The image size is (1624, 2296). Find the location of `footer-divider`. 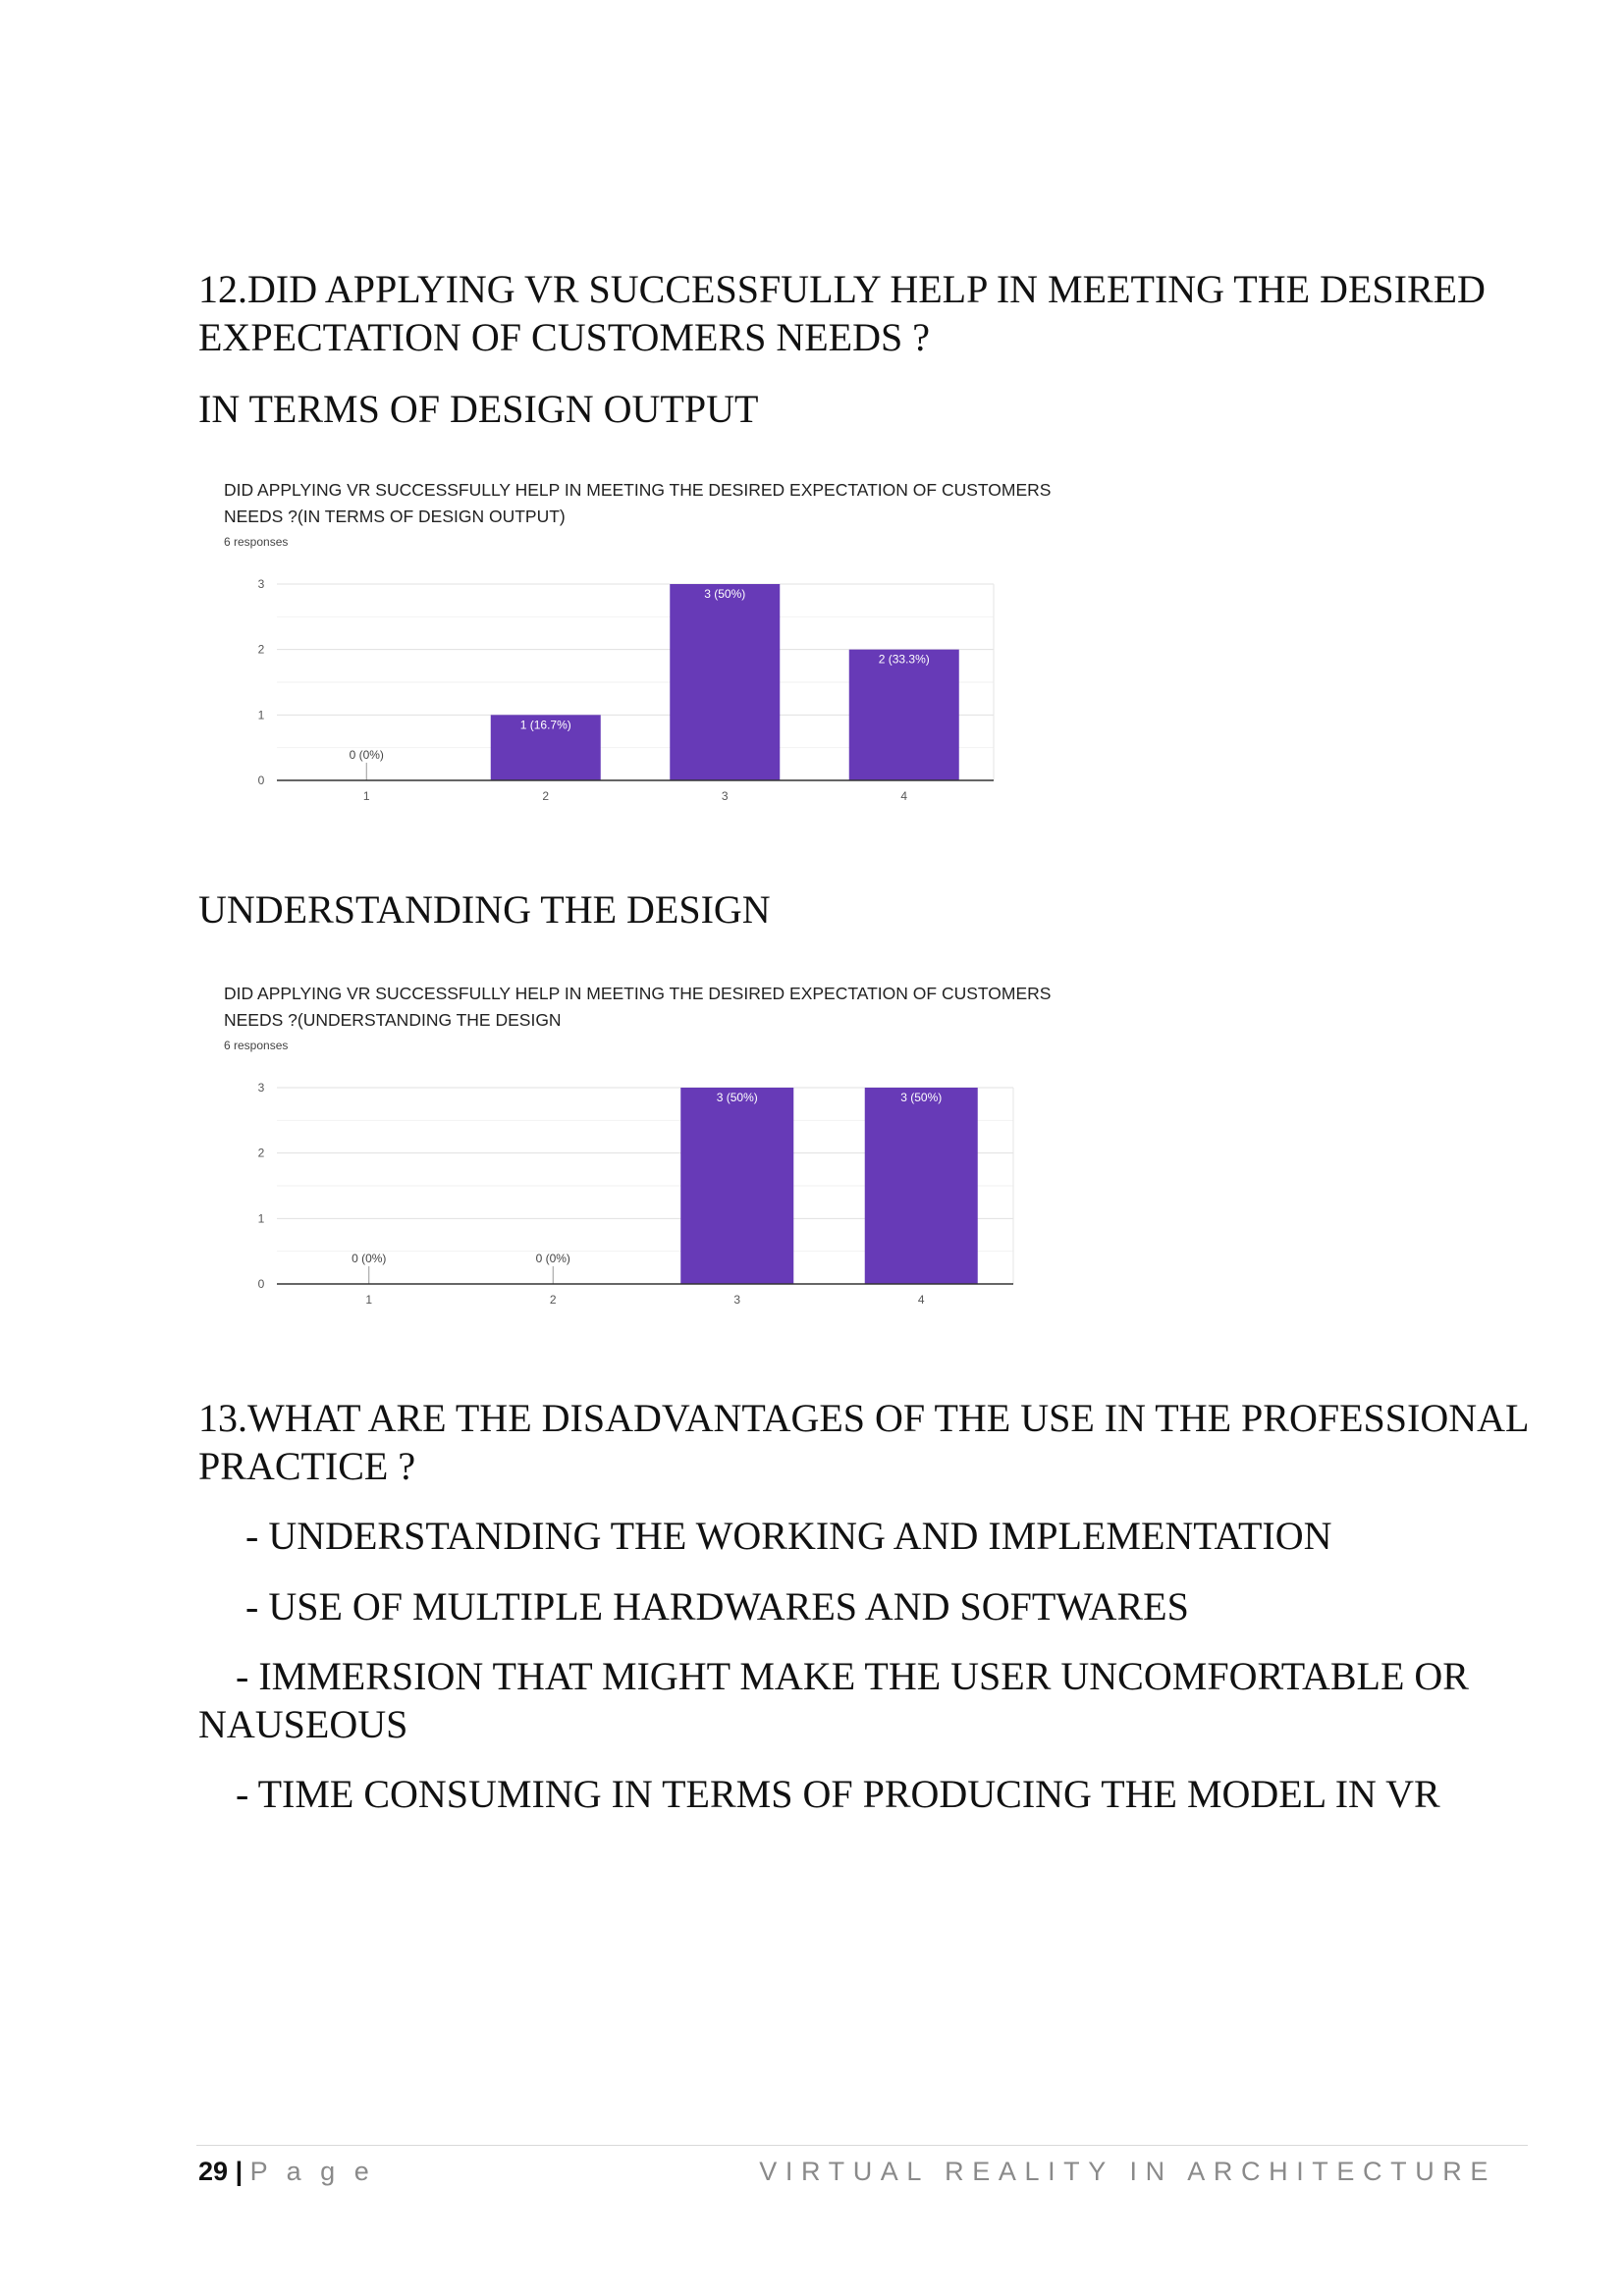

footer-divider is located at coordinates (862, 2145).